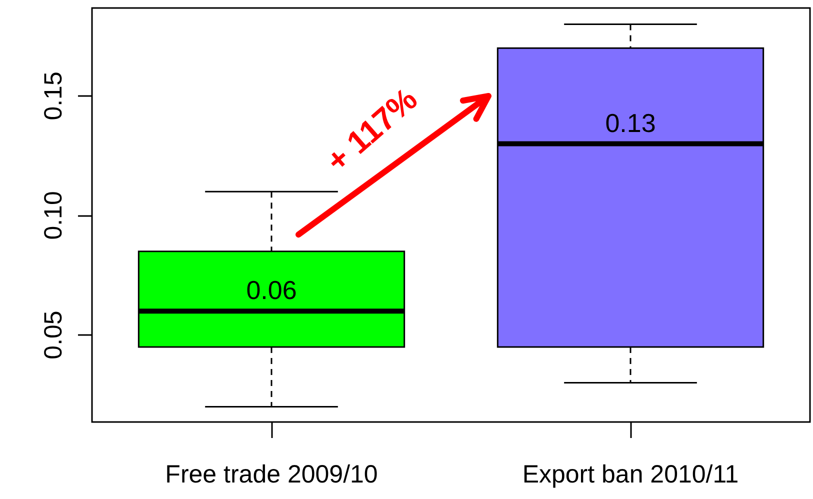  I want to click on x-tick-label: Free trade 2009/10, so click(271, 474).